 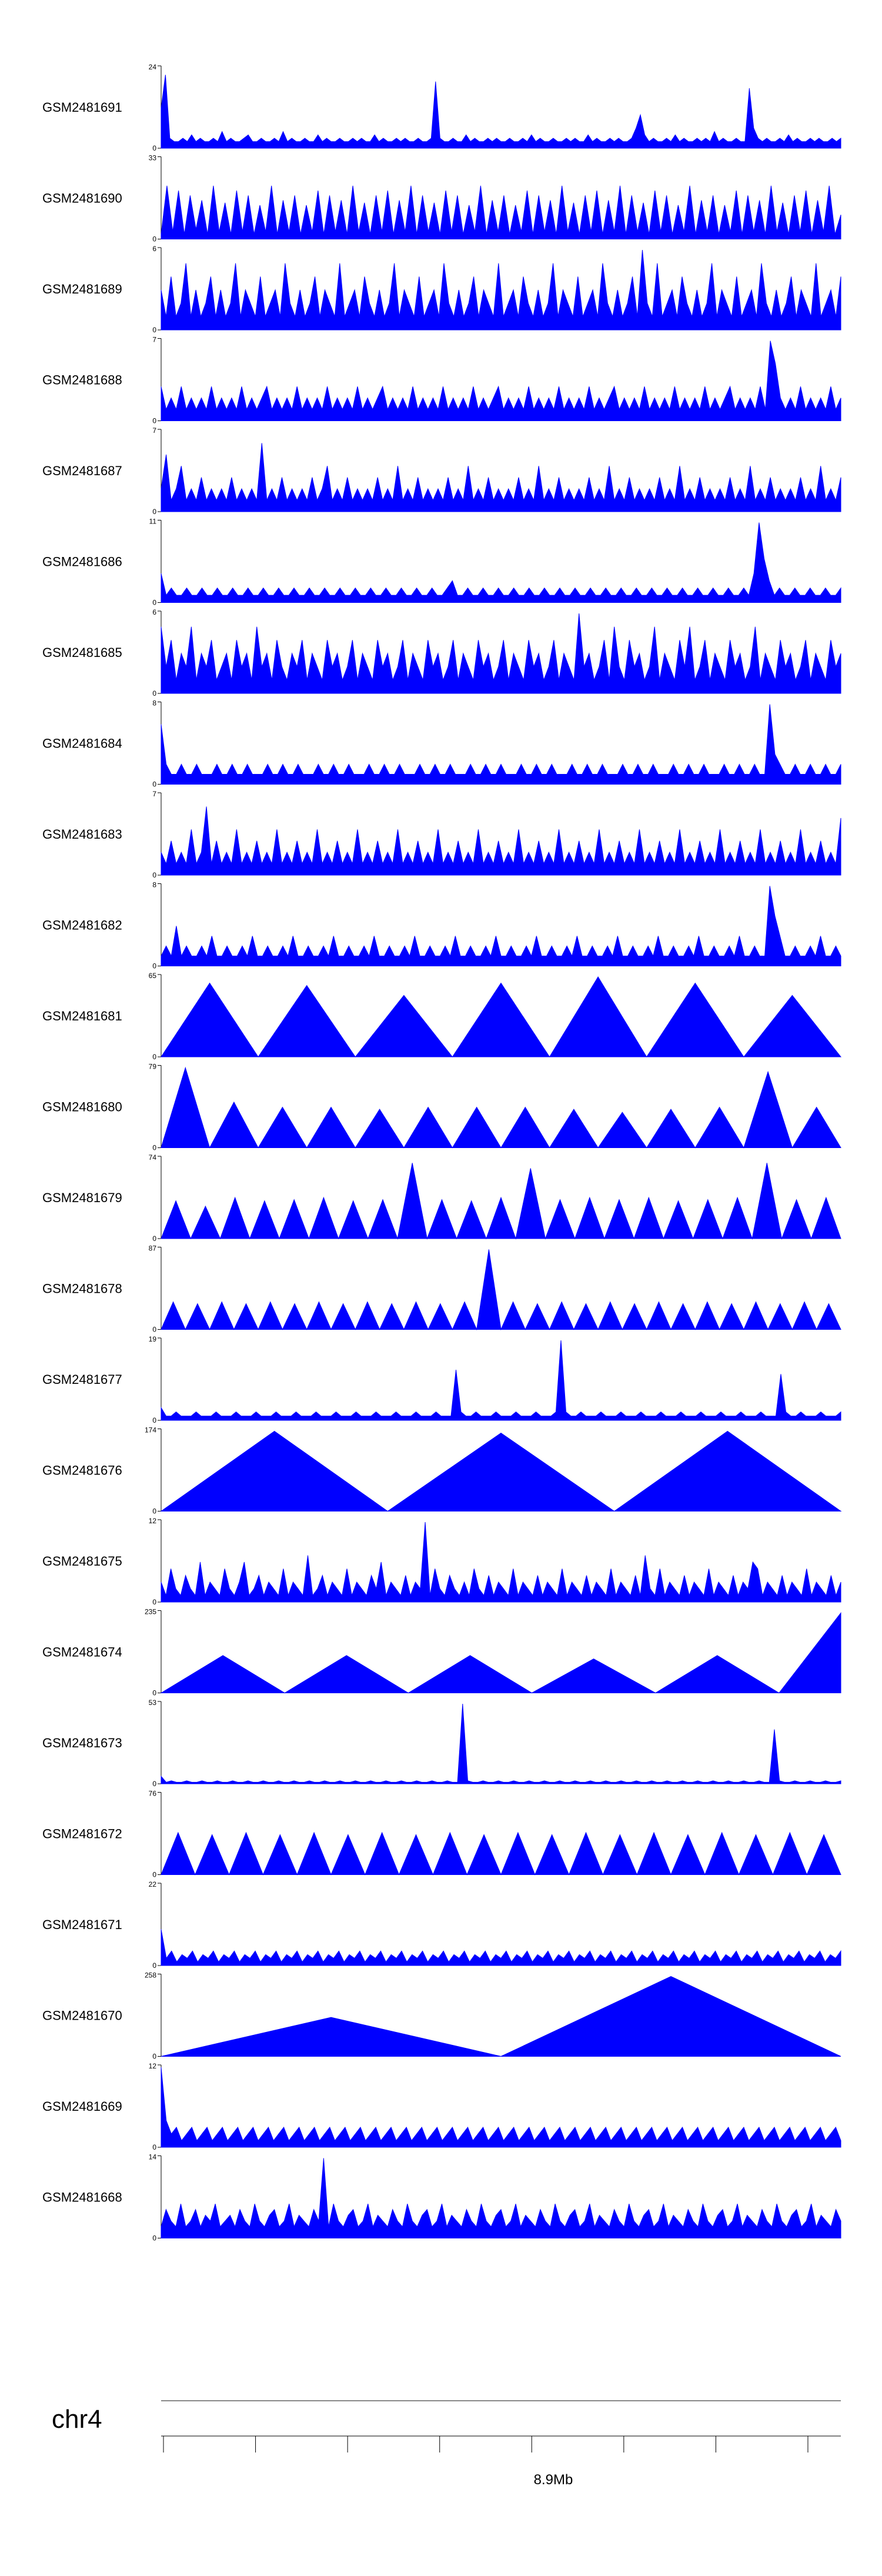 I want to click on track-label: GSM2481686, so click(x=82, y=562).